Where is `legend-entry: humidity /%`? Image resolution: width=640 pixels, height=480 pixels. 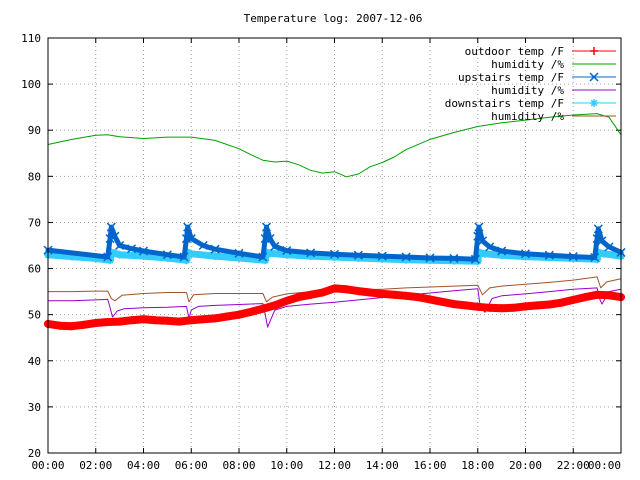 legend-entry: humidity /% is located at coordinates (553, 90).